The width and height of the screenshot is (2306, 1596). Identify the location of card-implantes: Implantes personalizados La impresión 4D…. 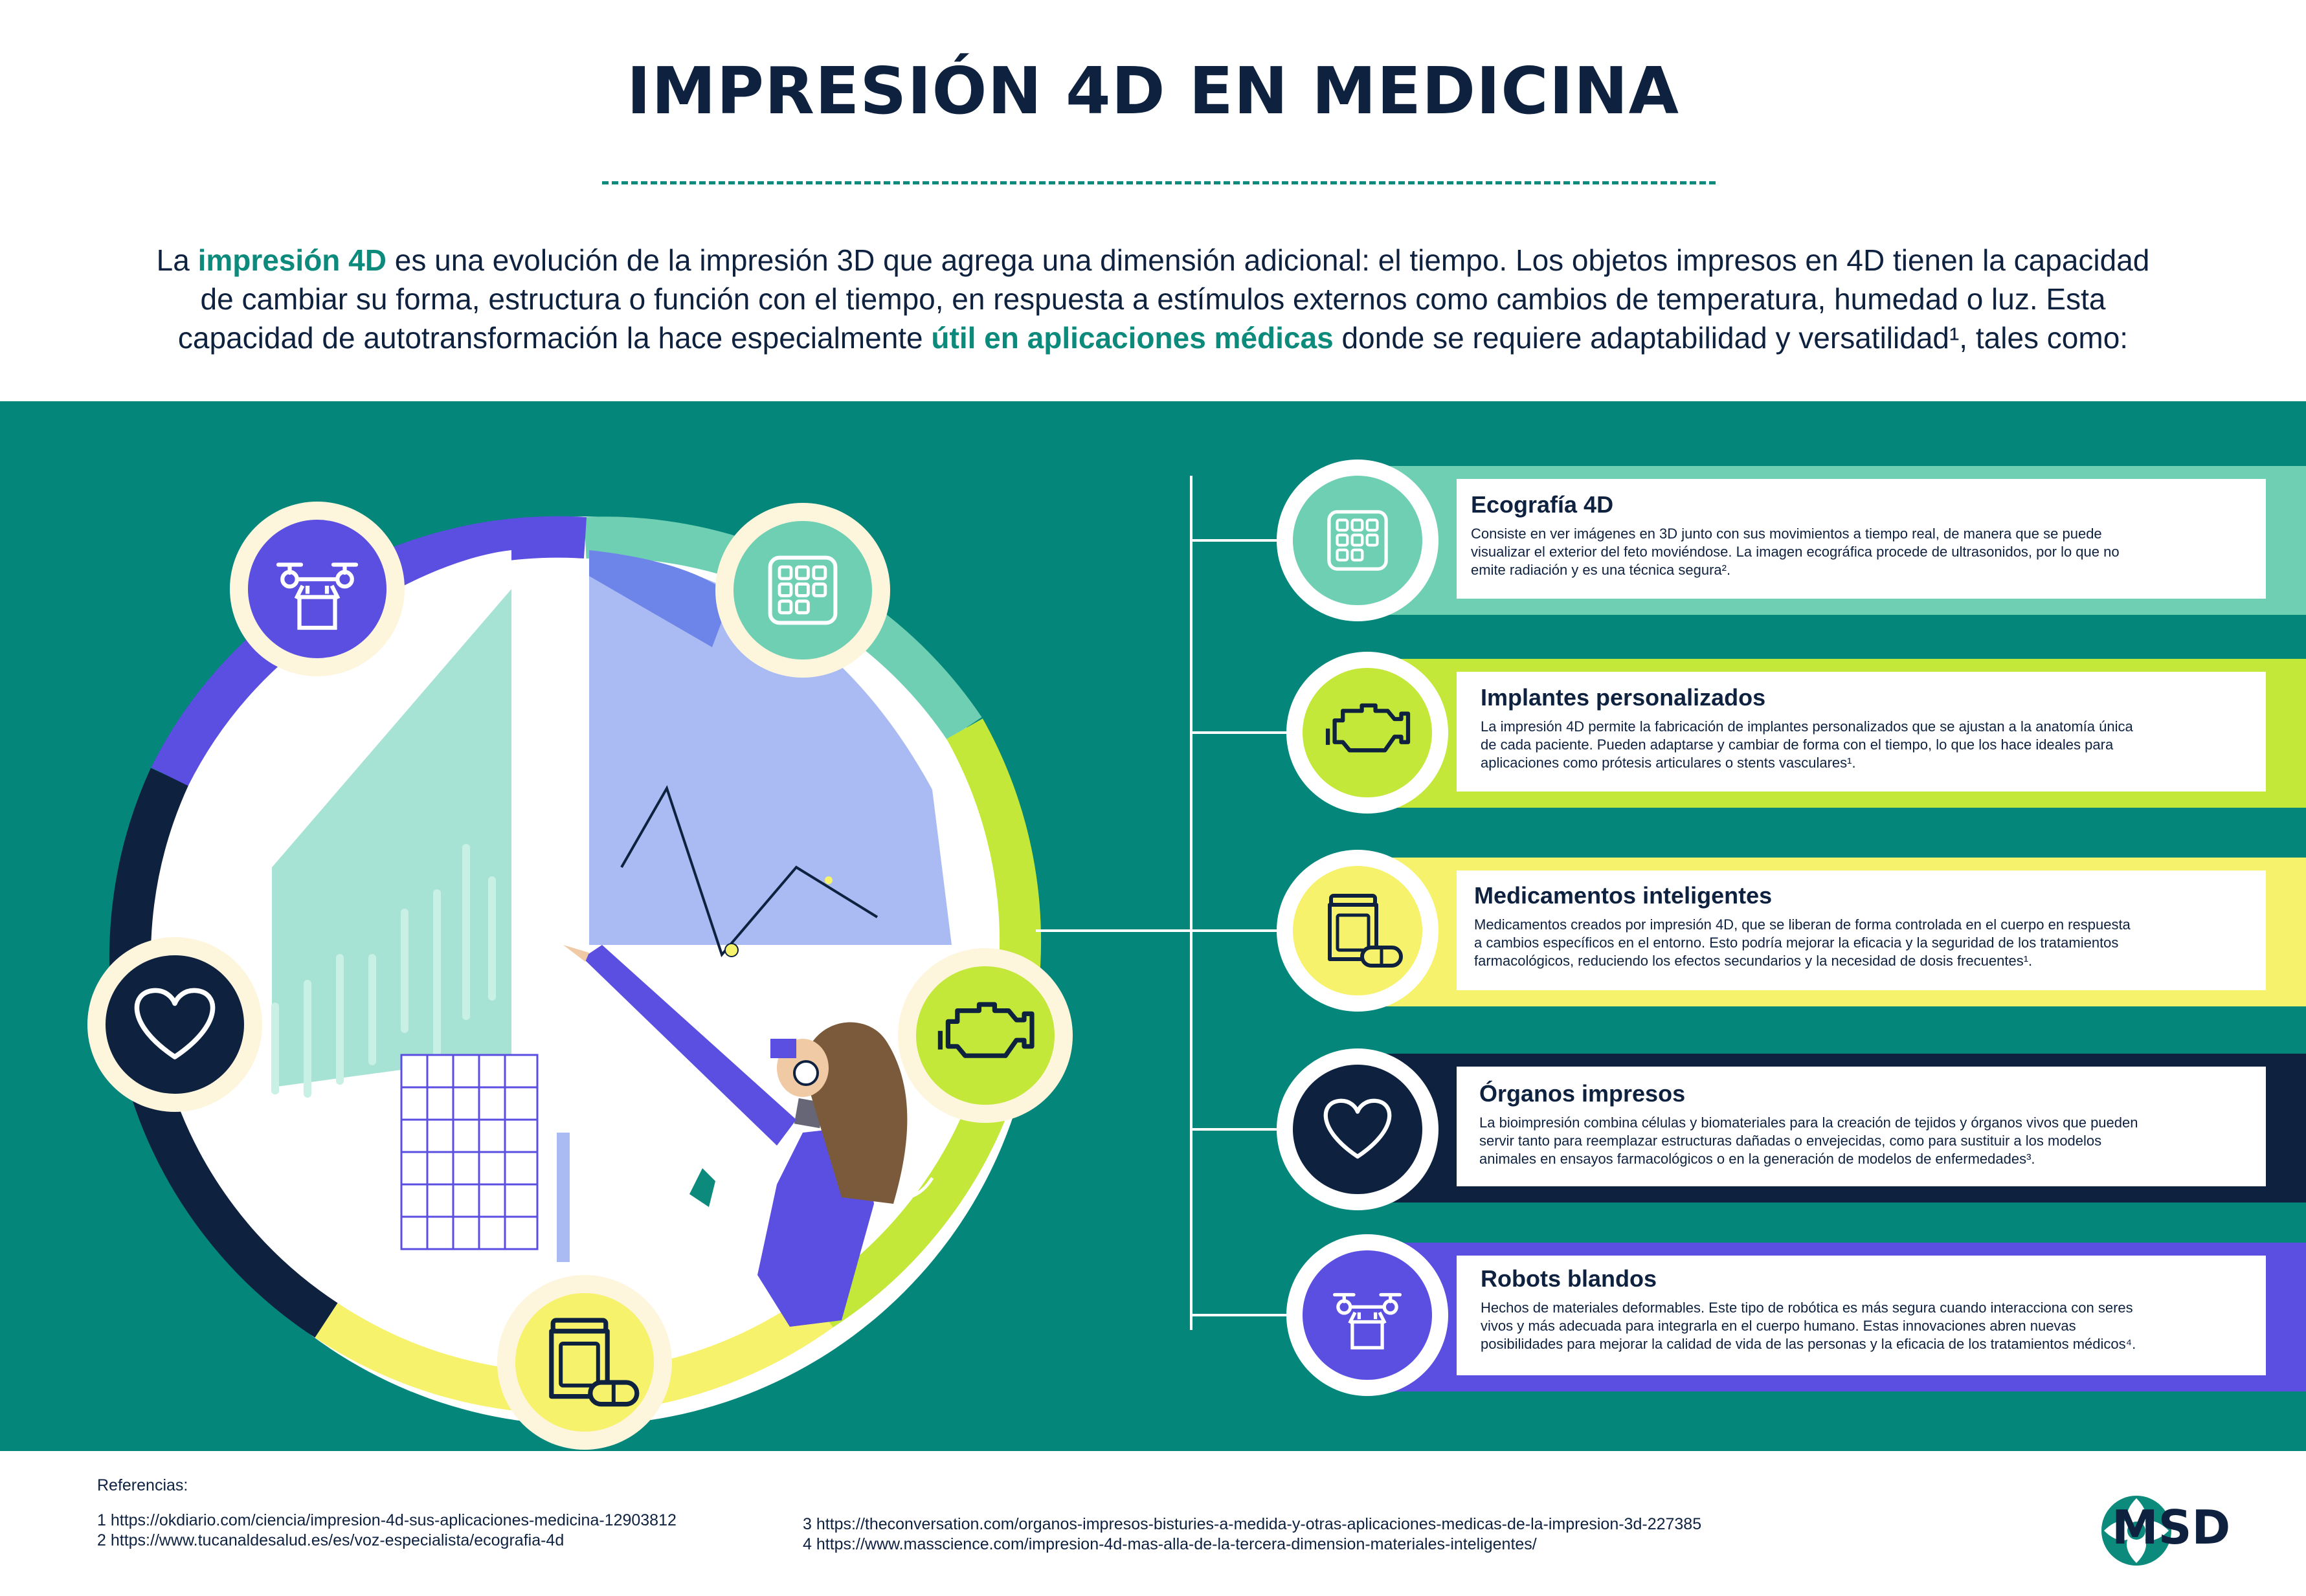
(1796, 733).